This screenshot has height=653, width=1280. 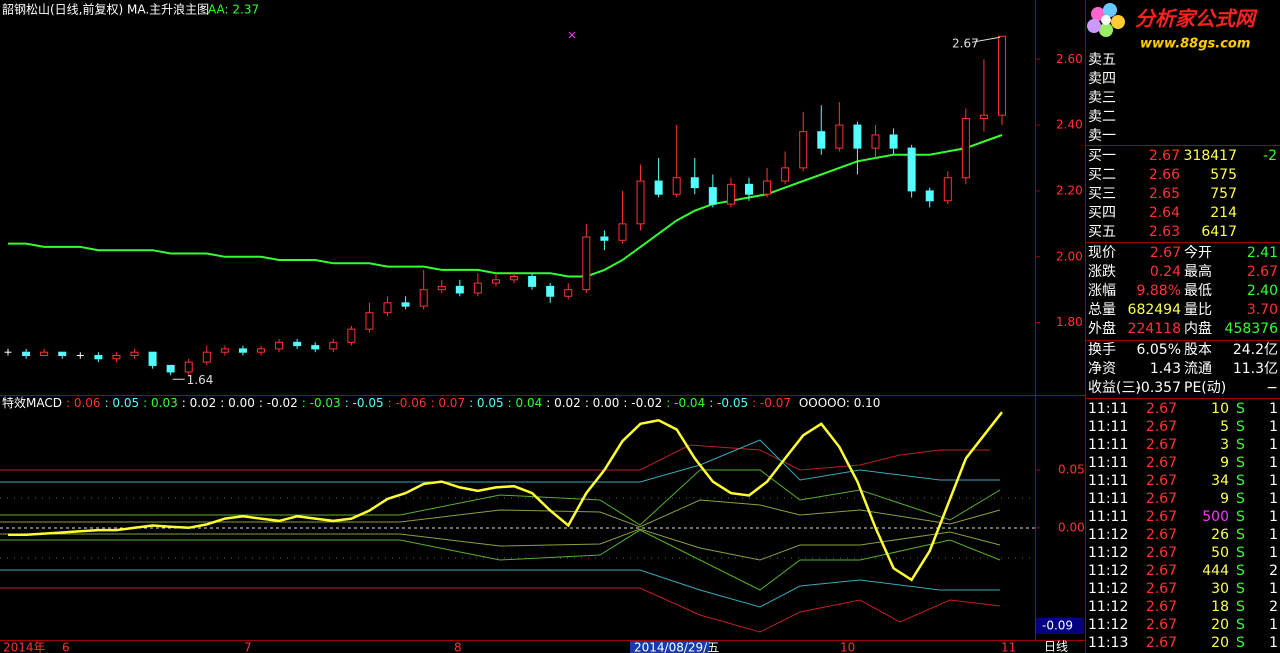 What do you see at coordinates (1223, 213) in the screenshot?
I see `buy-volume: 214` at bounding box center [1223, 213].